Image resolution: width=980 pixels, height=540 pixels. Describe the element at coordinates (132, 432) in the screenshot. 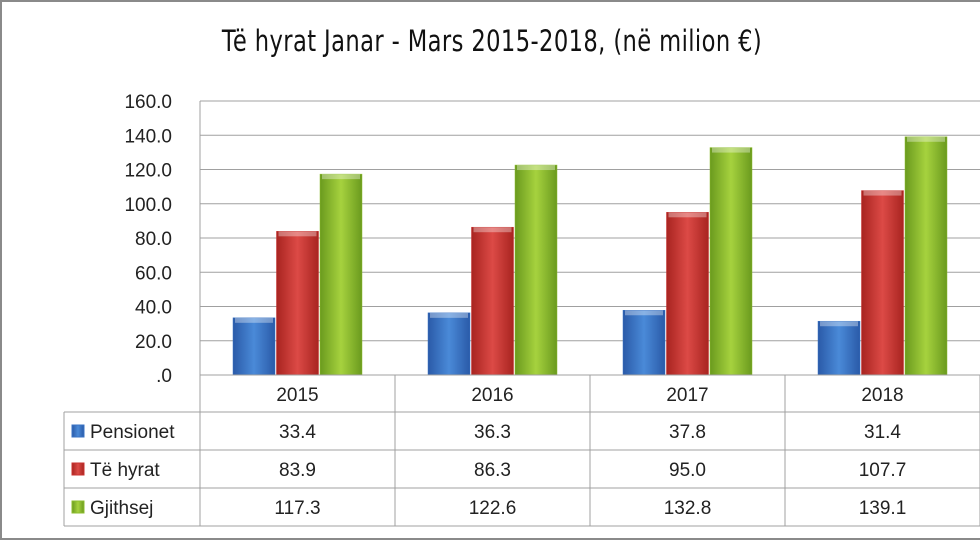

I see `legend-label: Pensionet` at that location.